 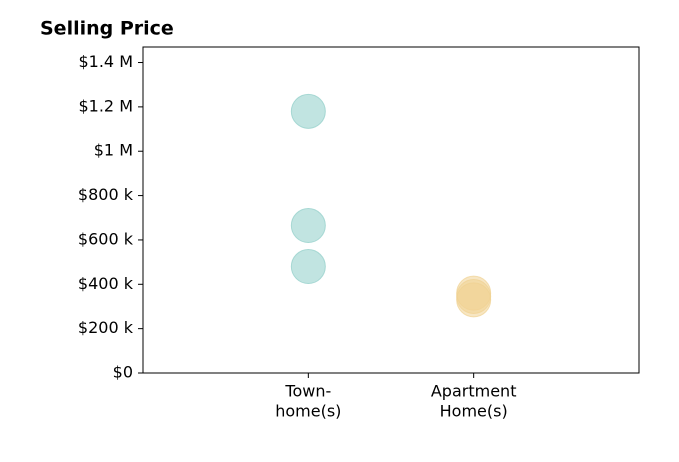 I want to click on y-tick-label: $200 k, so click(x=106, y=327).